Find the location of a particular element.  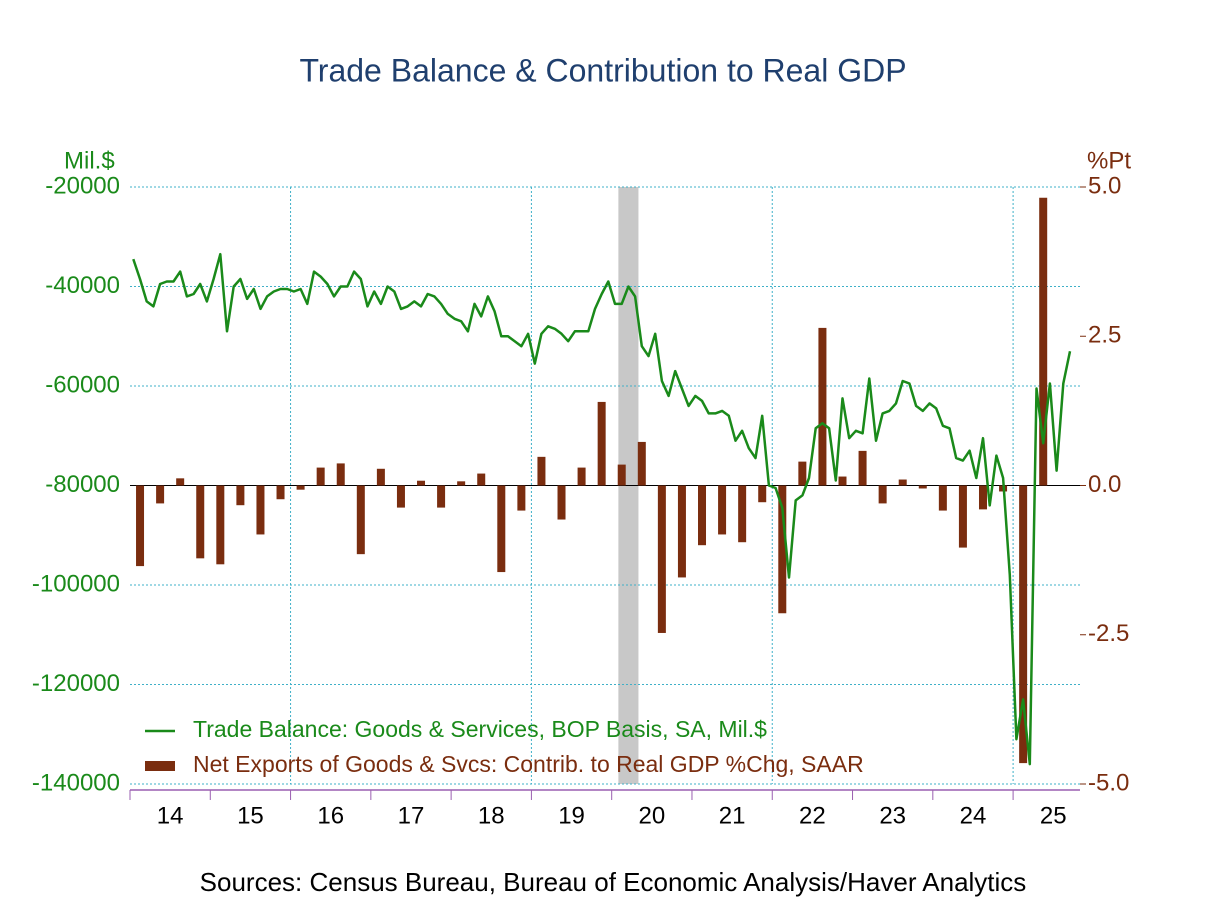

legend-swatch is located at coordinates (160, 766).